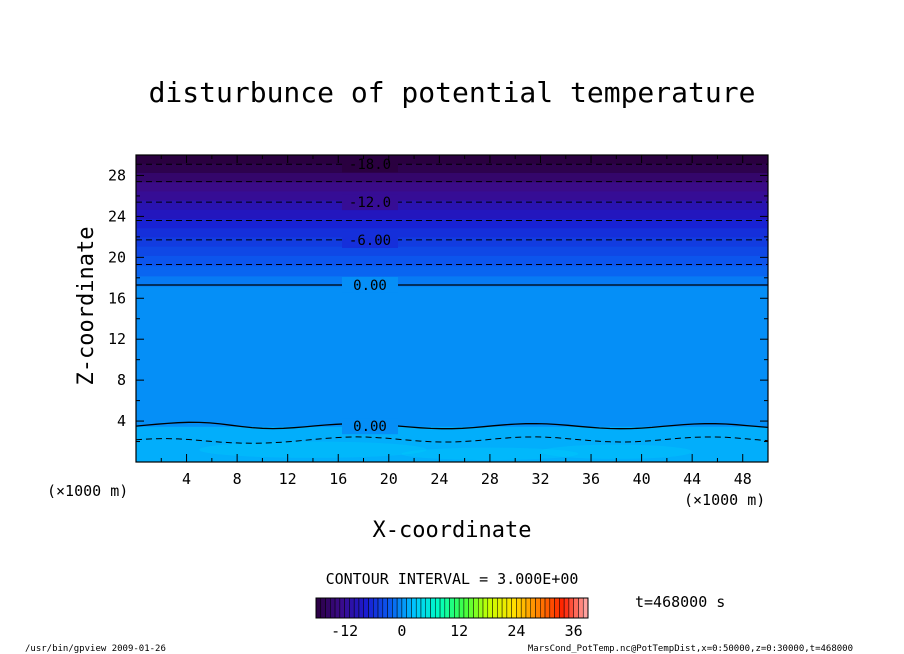  I want to click on colorbar: -12 0 12 24 36, so click(452, 618).